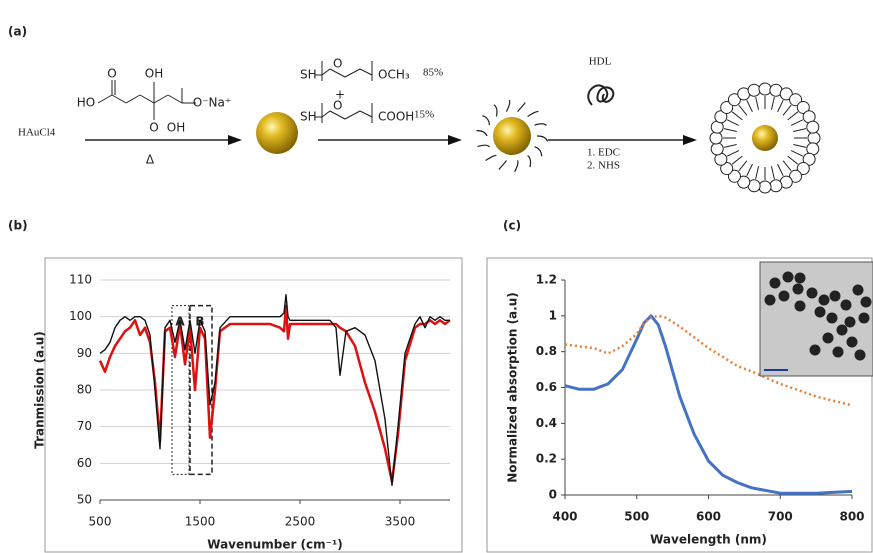 This screenshot has width=873, height=553. Describe the element at coordinates (601, 95) in the screenshot. I see `hdl-icon` at that location.